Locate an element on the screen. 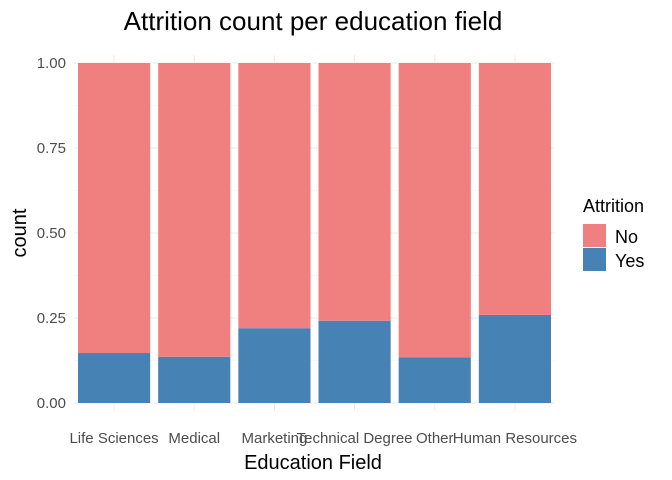  bar-yes-technical-degree is located at coordinates (354, 361).